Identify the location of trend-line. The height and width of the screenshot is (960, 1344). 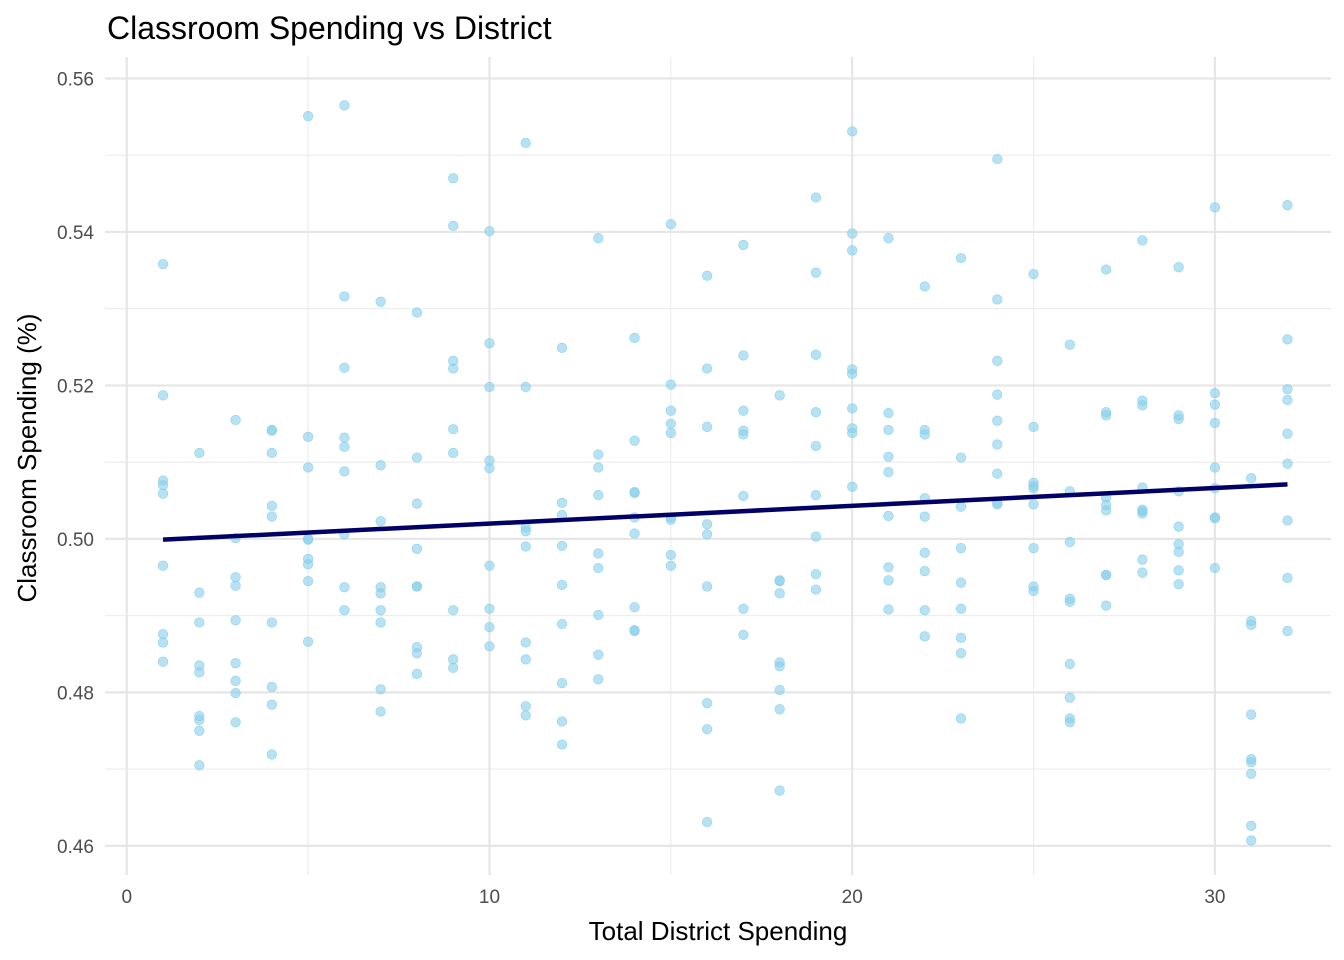
(725, 512).